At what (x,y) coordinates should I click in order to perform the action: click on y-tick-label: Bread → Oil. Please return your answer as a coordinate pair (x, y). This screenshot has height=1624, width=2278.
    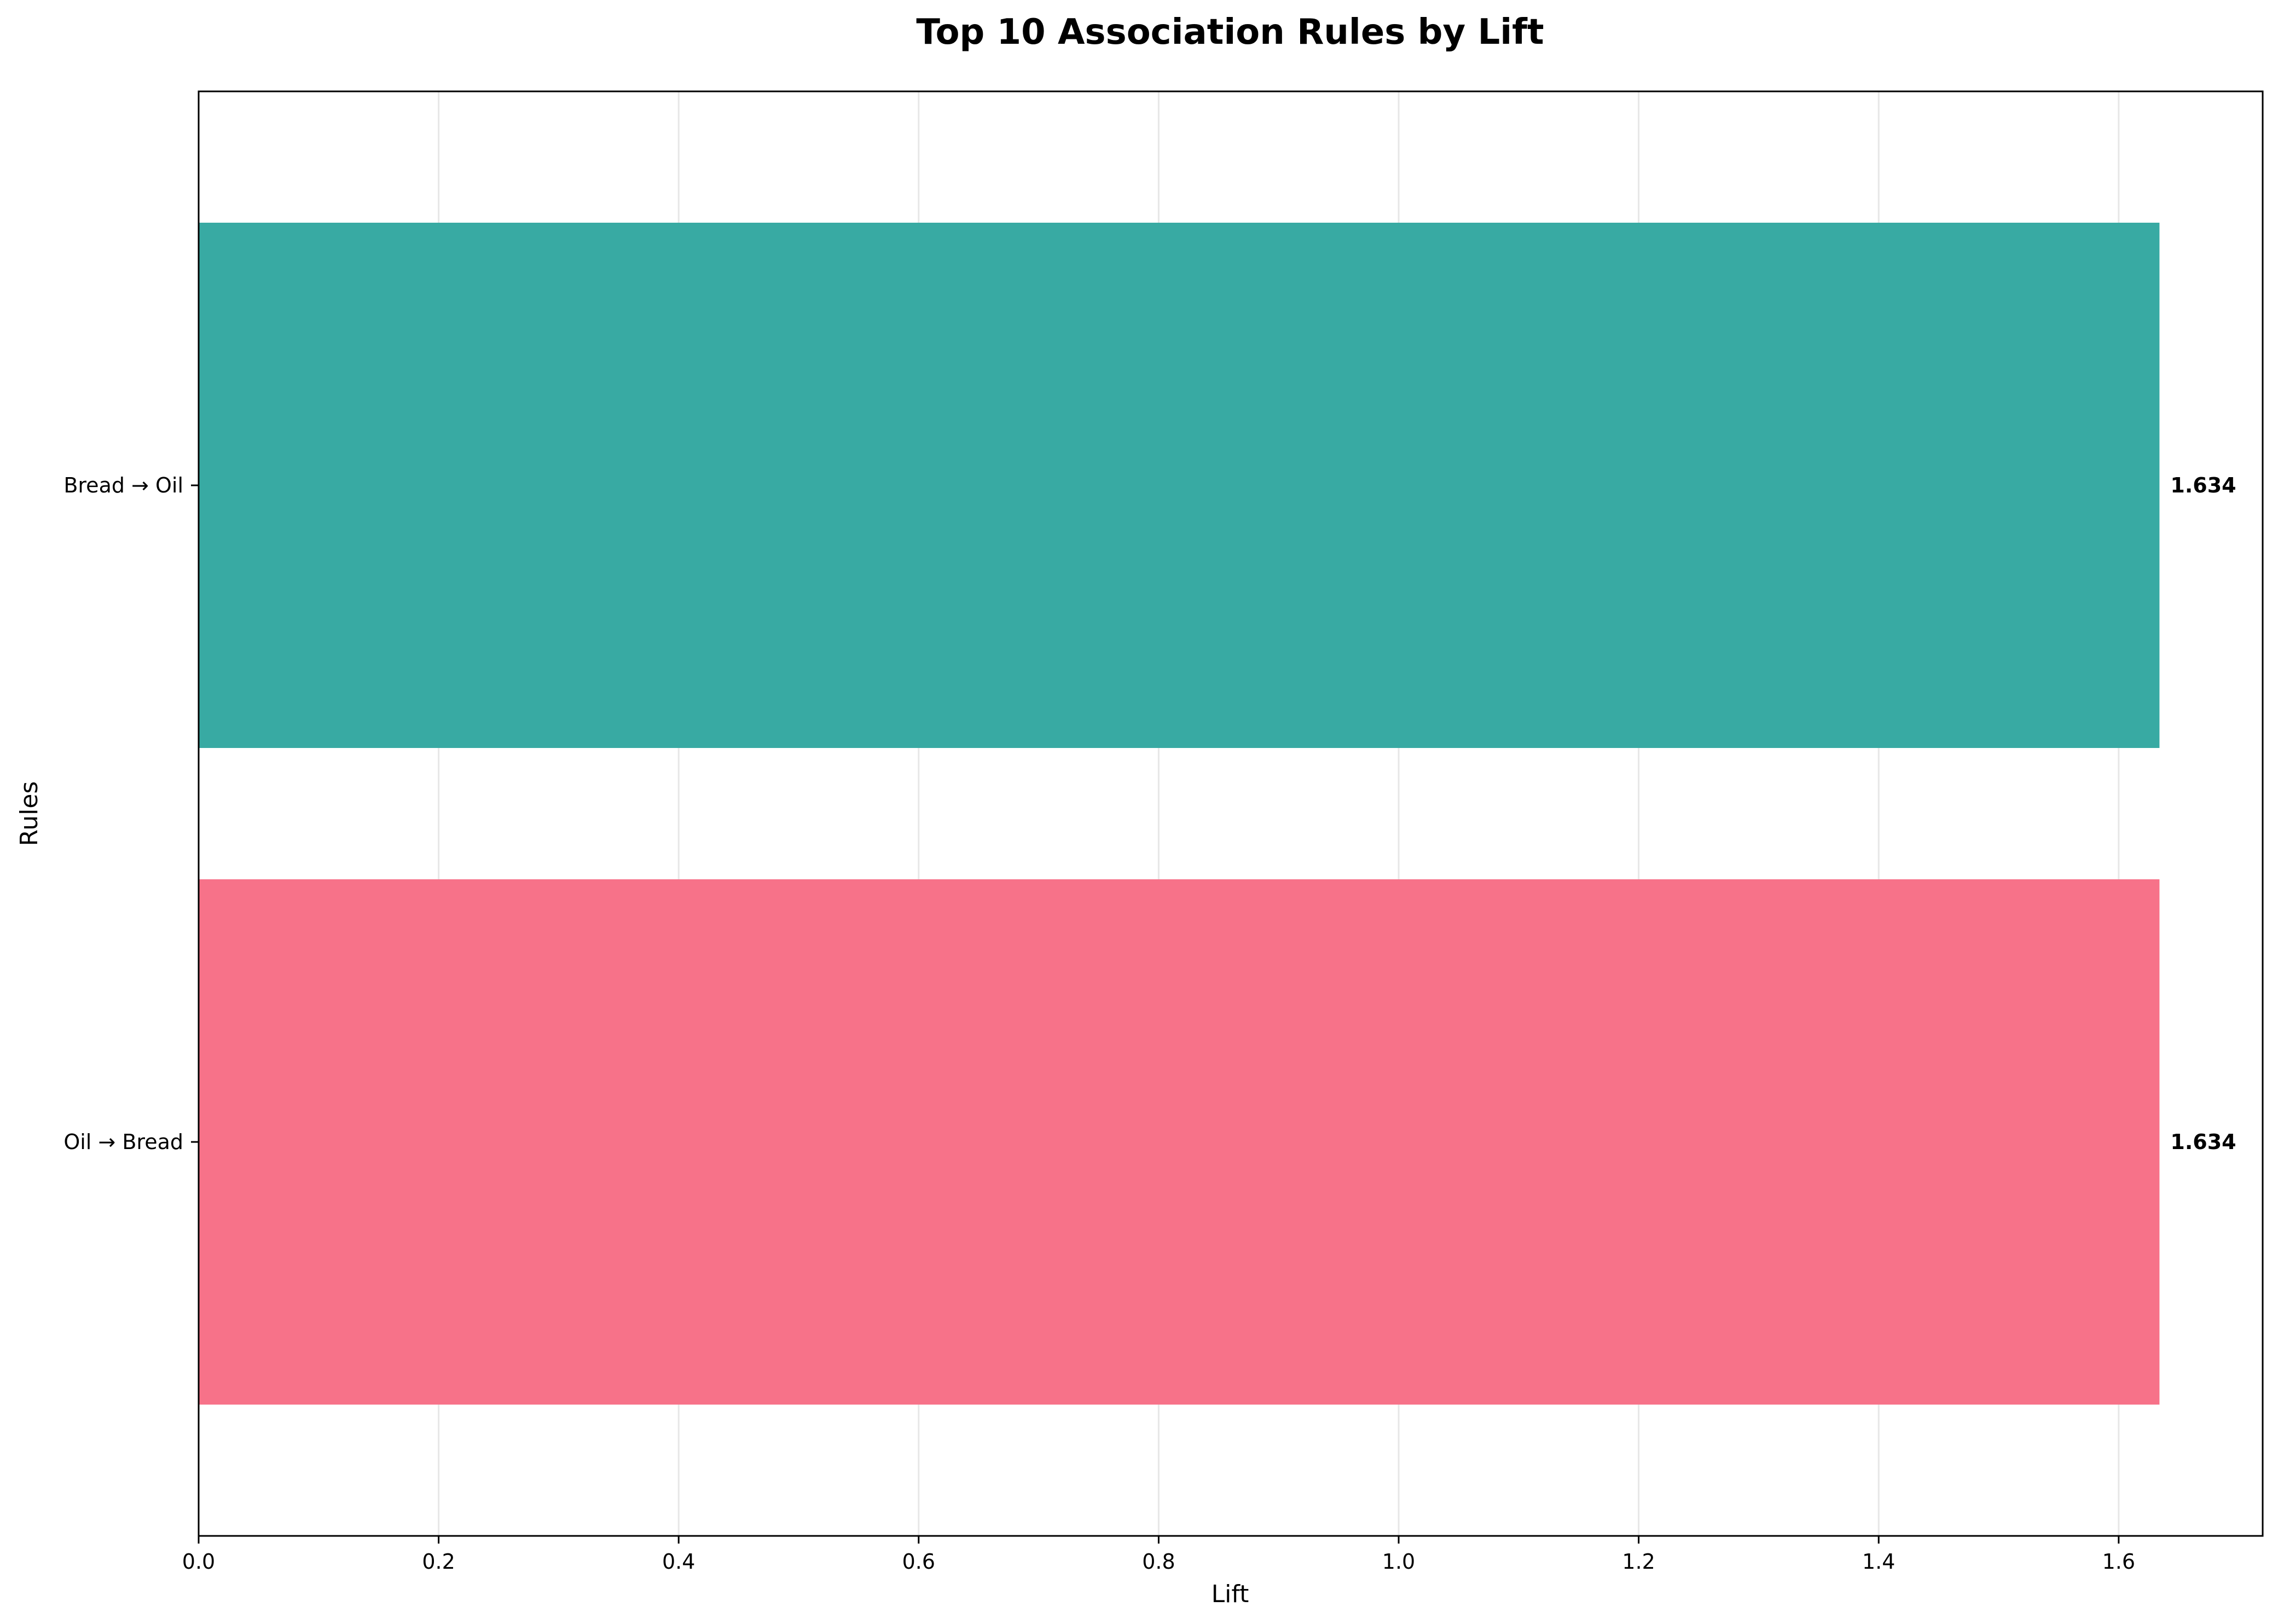
    Looking at the image, I should click on (123, 485).